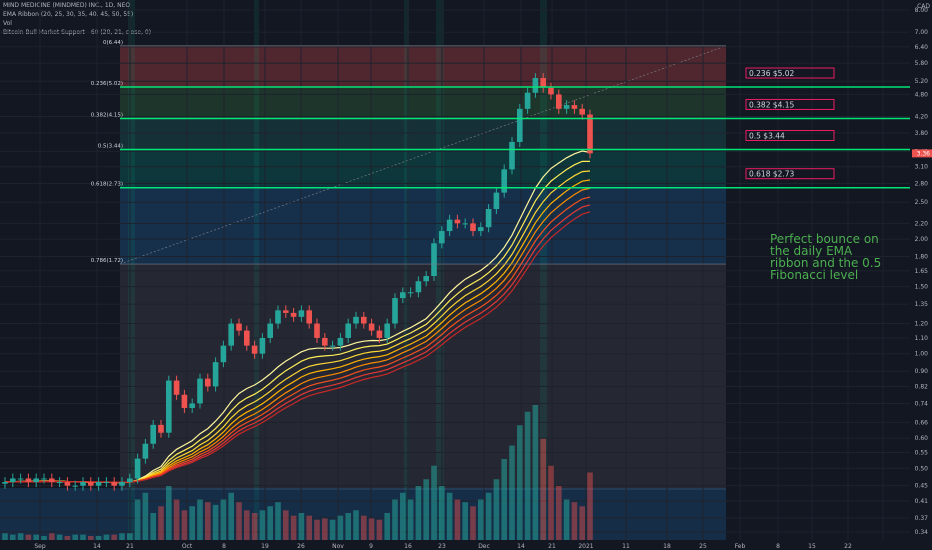 This screenshot has height=550, width=932. I want to click on y-tick-label: 1.20, so click(922, 324).